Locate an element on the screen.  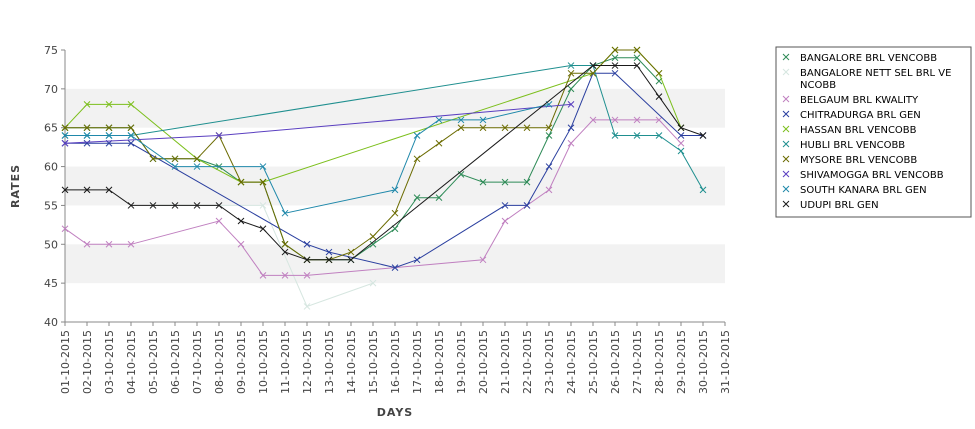
x-tick-label: 25-10-2015 is located at coordinates (593, 362).